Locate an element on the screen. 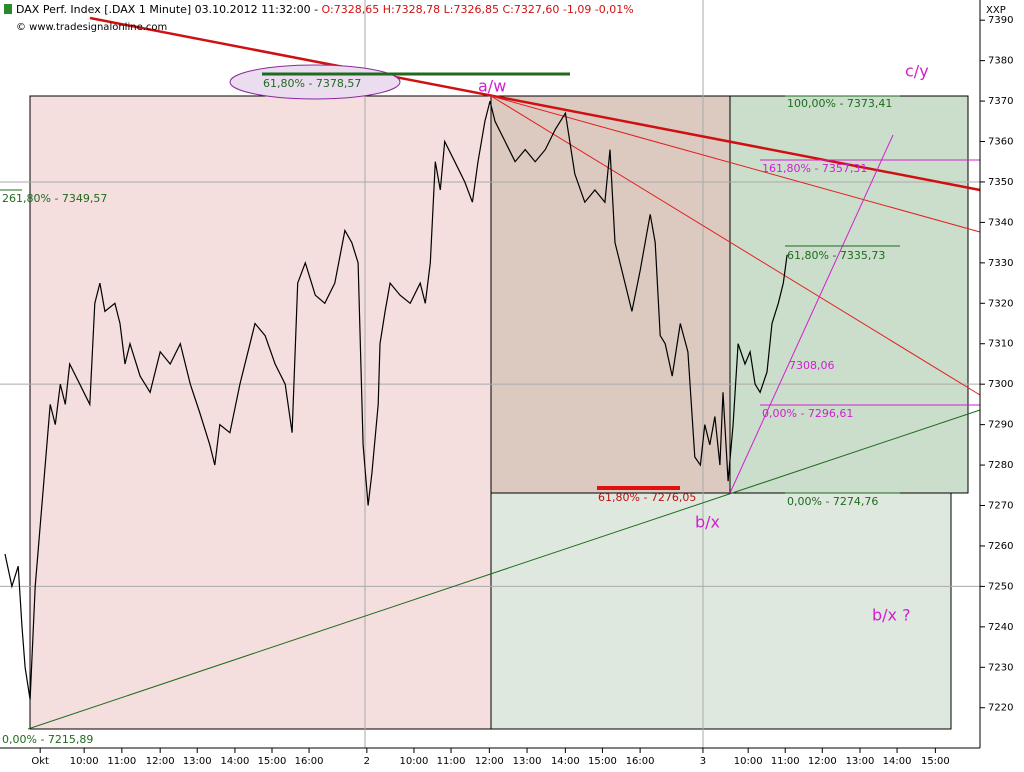  y-tick-label: 7300 is located at coordinates (1000, 384).